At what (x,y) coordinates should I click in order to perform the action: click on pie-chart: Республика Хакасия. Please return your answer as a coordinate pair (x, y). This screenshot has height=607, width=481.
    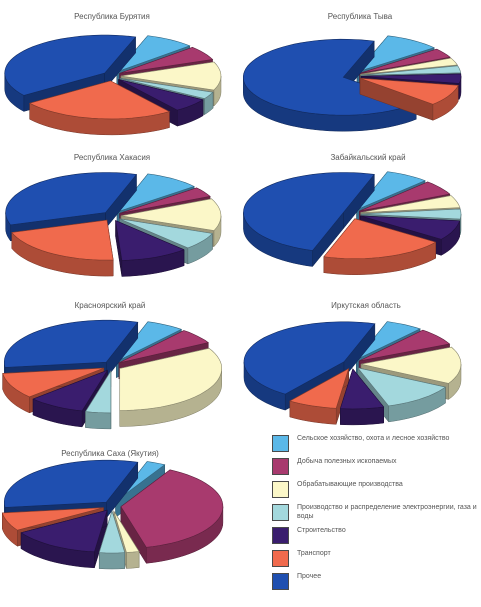
    Looking at the image, I should click on (113, 215).